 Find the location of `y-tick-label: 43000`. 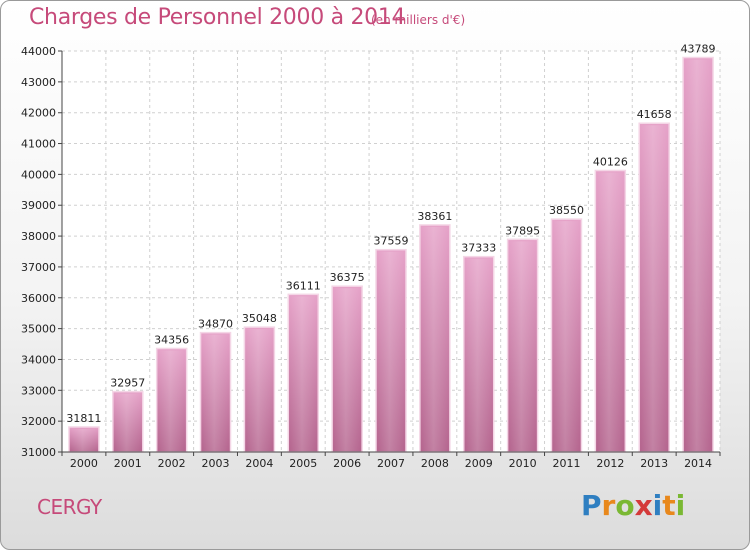

y-tick-label: 43000 is located at coordinates (38, 82).